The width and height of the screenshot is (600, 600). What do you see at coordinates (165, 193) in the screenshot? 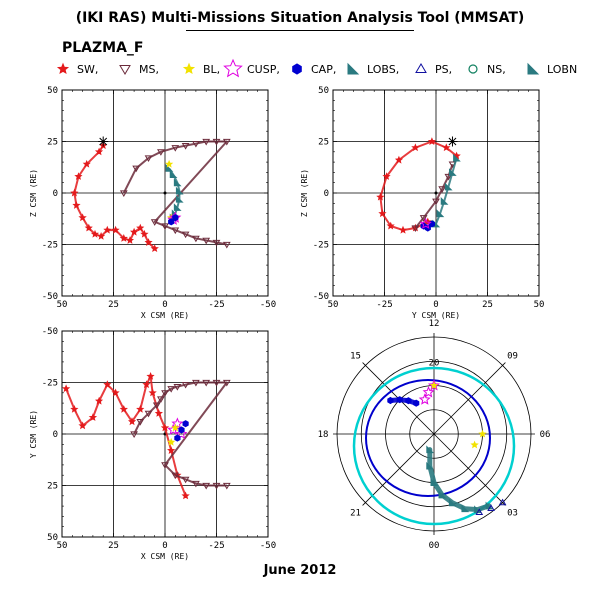
I see `earth-marker` at bounding box center [165, 193].